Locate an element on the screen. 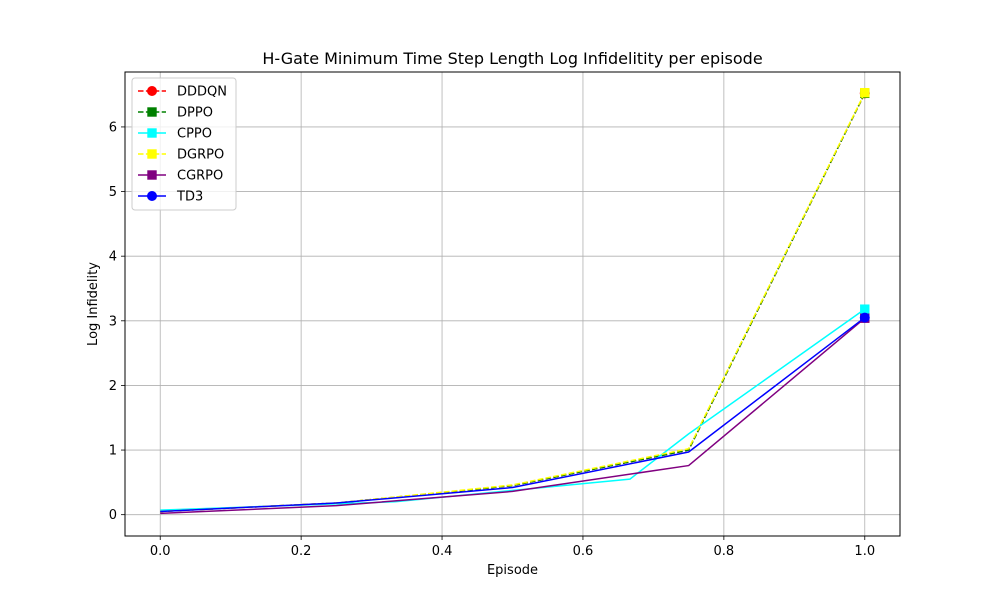  legend-entry-dgrpo: DGRPO is located at coordinates (181, 155).